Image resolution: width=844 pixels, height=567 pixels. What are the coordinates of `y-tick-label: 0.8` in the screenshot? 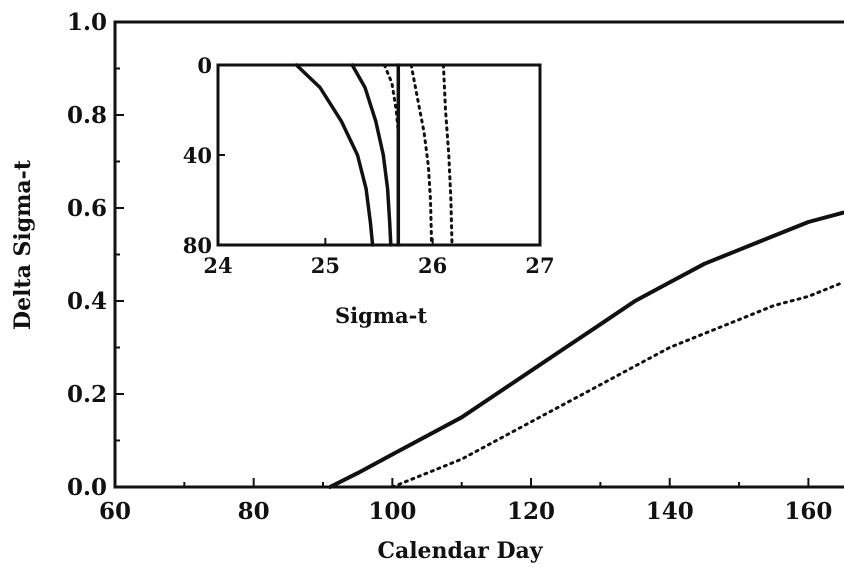 It's located at (87, 115).